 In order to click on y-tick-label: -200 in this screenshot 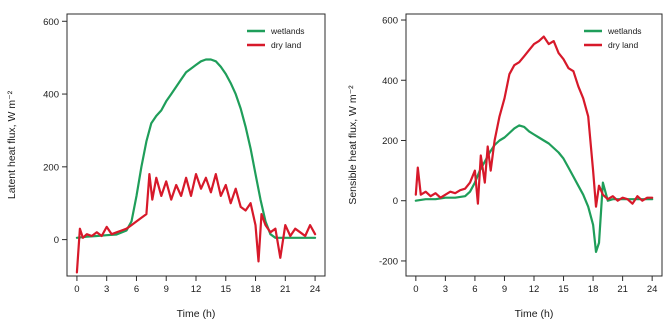, I will do `click(388, 261)`.